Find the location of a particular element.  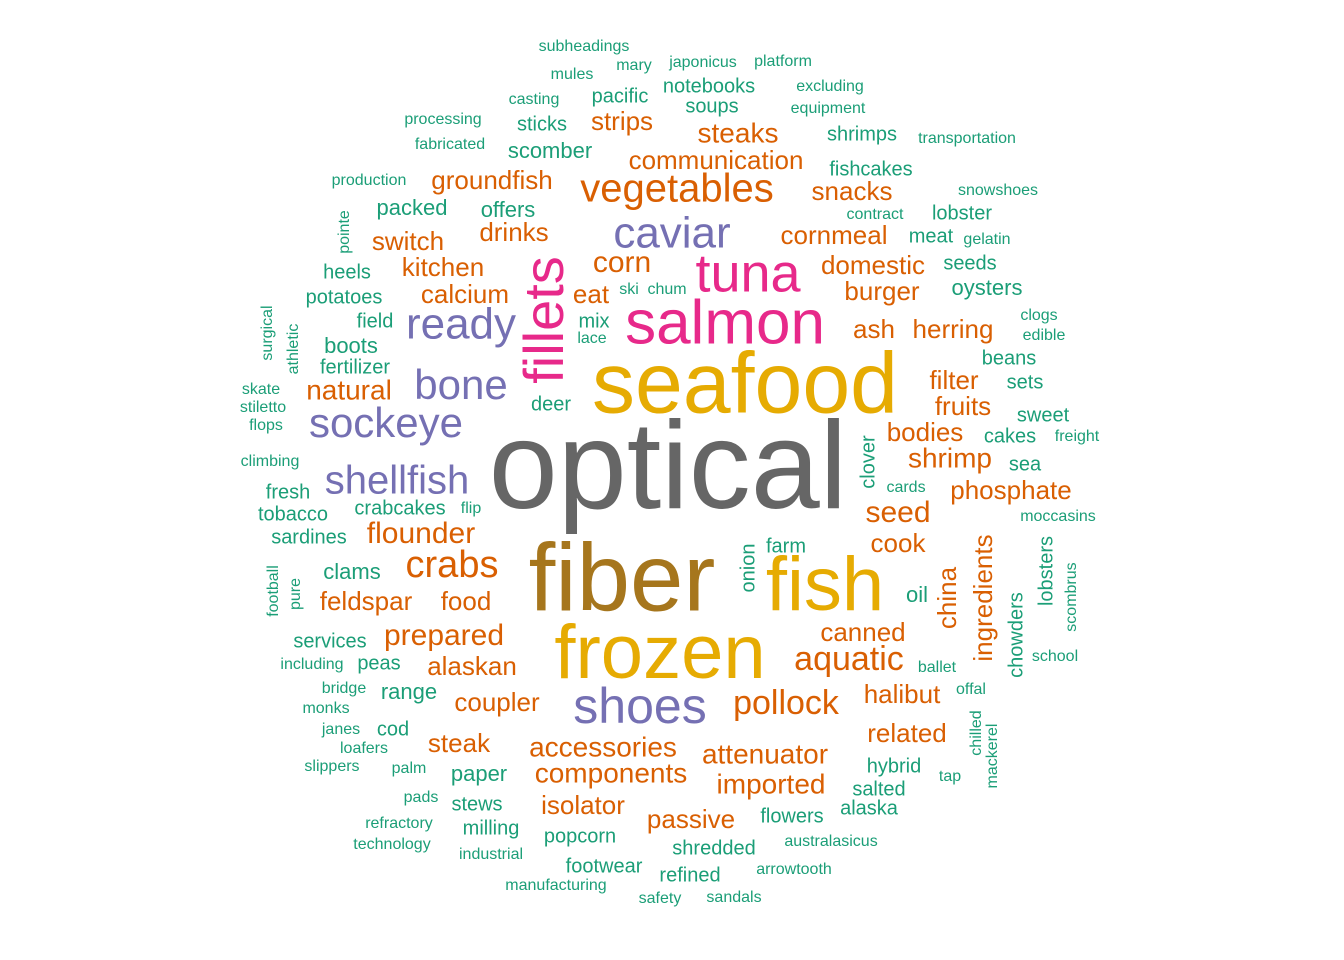

word-skate: skate is located at coordinates (261, 389).